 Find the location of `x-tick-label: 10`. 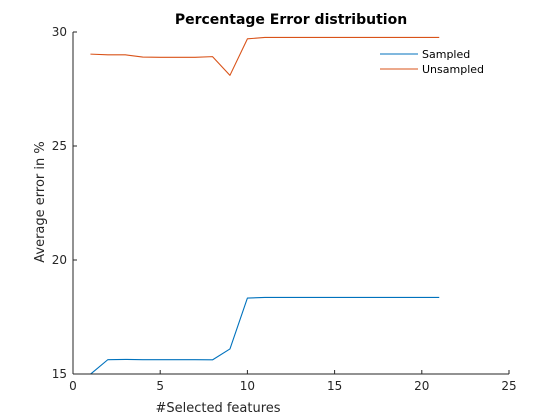

x-tick-label: 10 is located at coordinates (247, 386).